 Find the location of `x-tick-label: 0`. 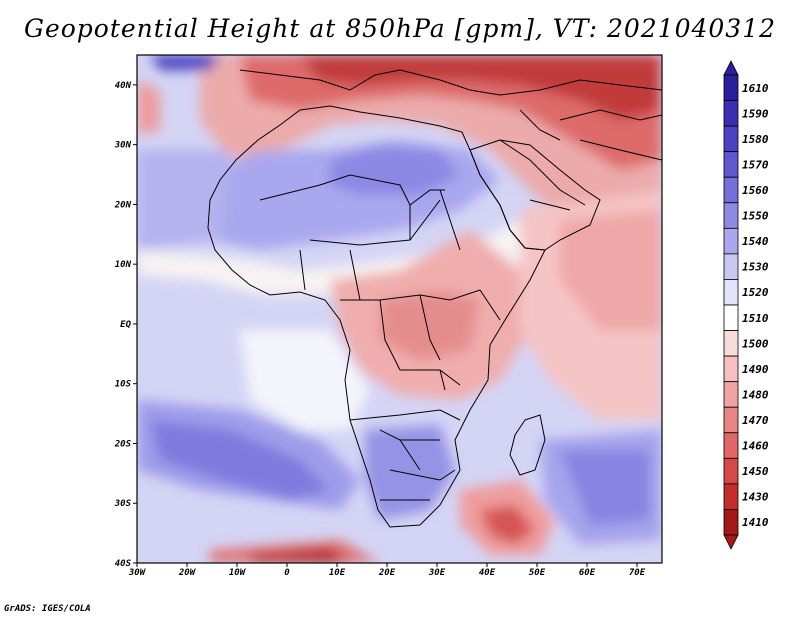

x-tick-label: 0 is located at coordinates (287, 573).